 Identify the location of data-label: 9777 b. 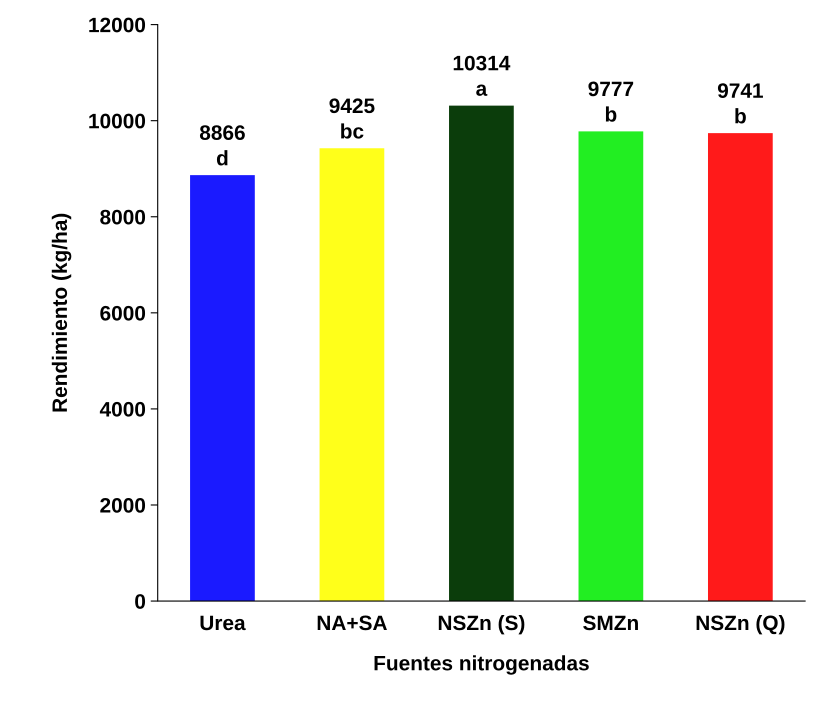
(611, 102).